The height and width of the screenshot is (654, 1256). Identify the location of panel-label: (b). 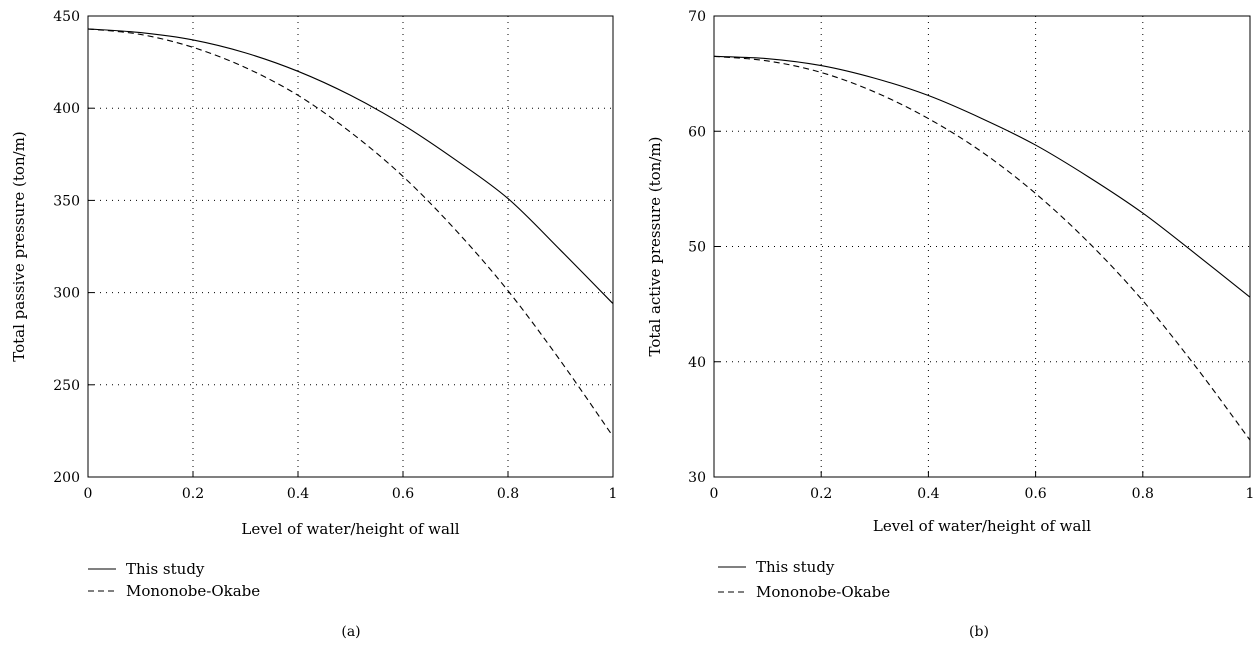
(979, 632).